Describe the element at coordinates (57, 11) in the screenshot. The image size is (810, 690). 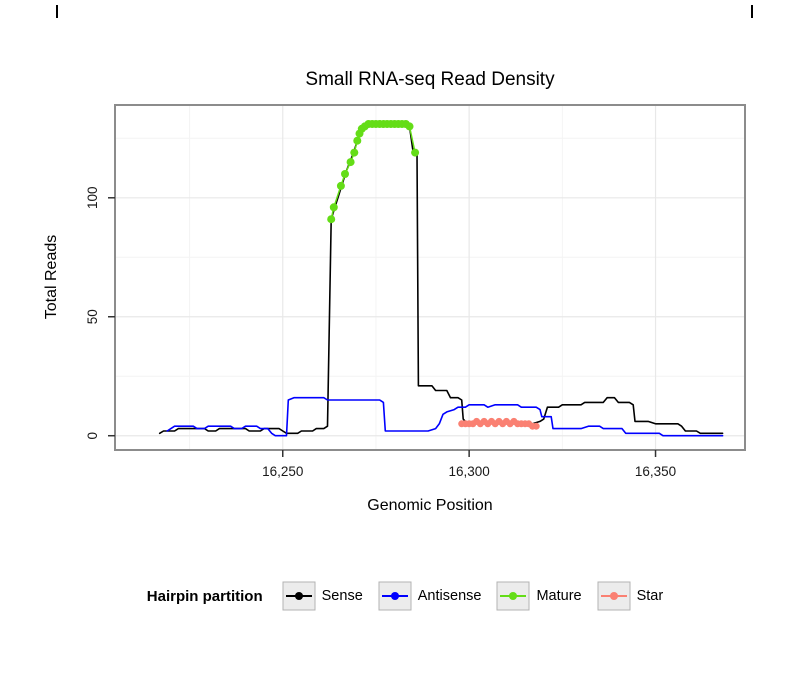
I see `crop-mark-left` at that location.